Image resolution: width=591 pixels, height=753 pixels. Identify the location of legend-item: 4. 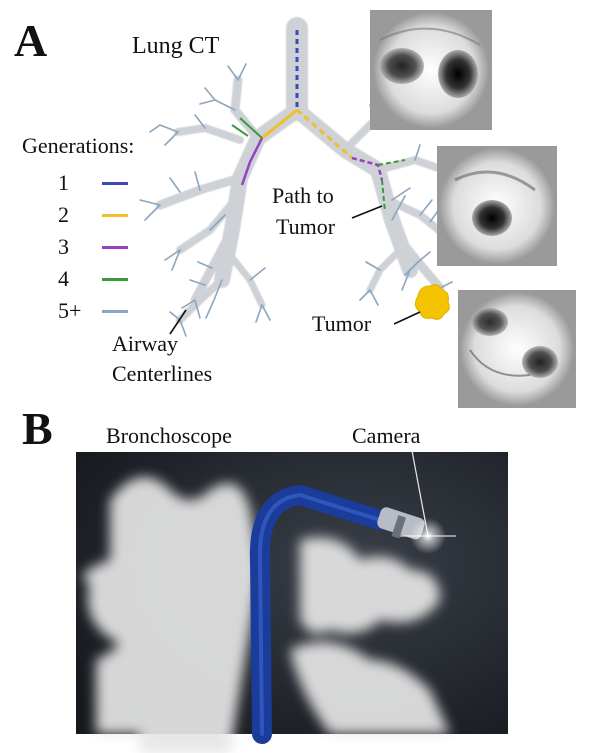
(118, 279).